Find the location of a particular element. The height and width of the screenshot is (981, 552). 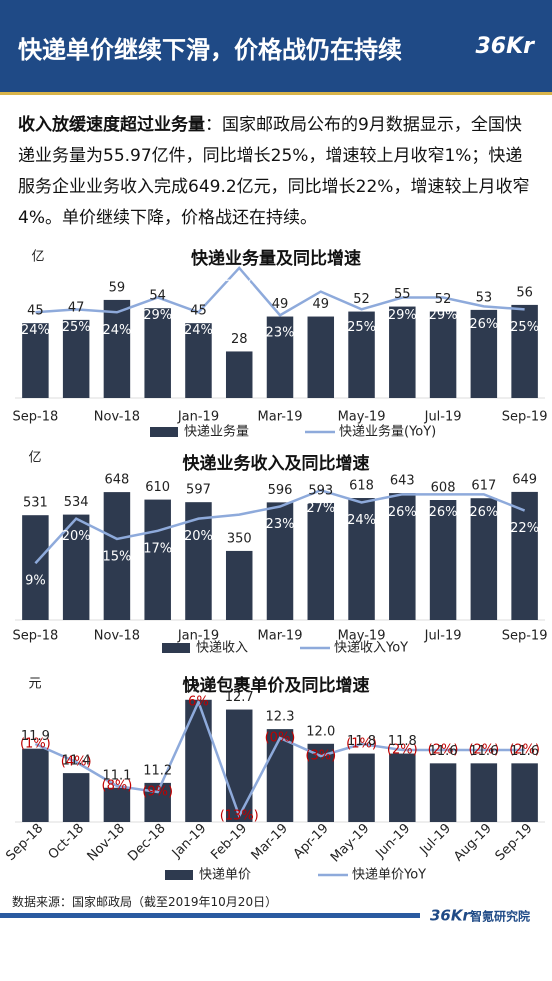

bar-label: 11.1 is located at coordinates (116, 775).